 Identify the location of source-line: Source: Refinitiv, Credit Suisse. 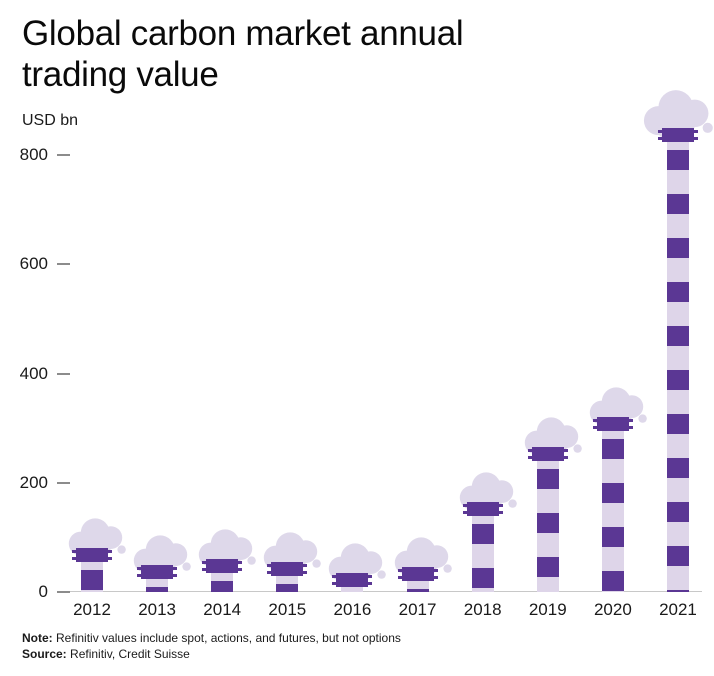
(211, 655).